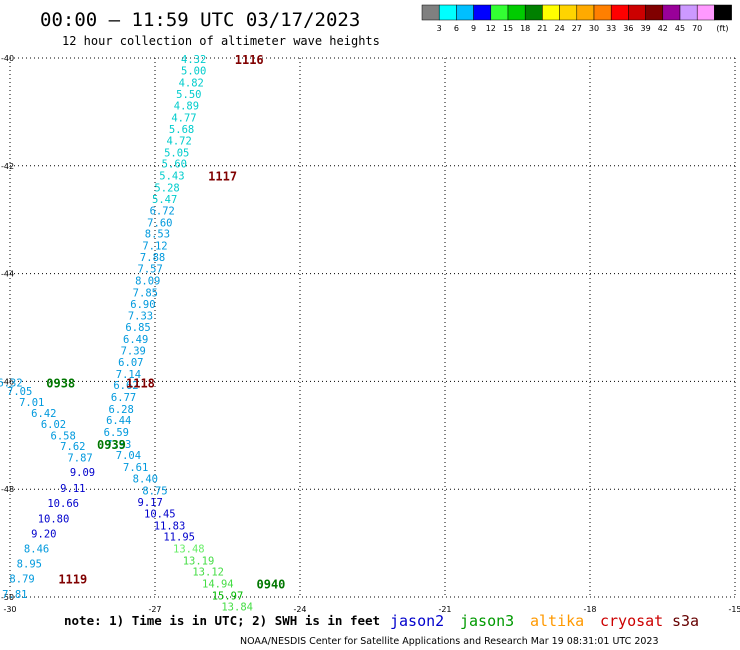 Image resolution: width=740 pixels, height=650 pixels. Describe the element at coordinates (7, 597) in the screenshot. I see `y-tick-label: -50` at that location.